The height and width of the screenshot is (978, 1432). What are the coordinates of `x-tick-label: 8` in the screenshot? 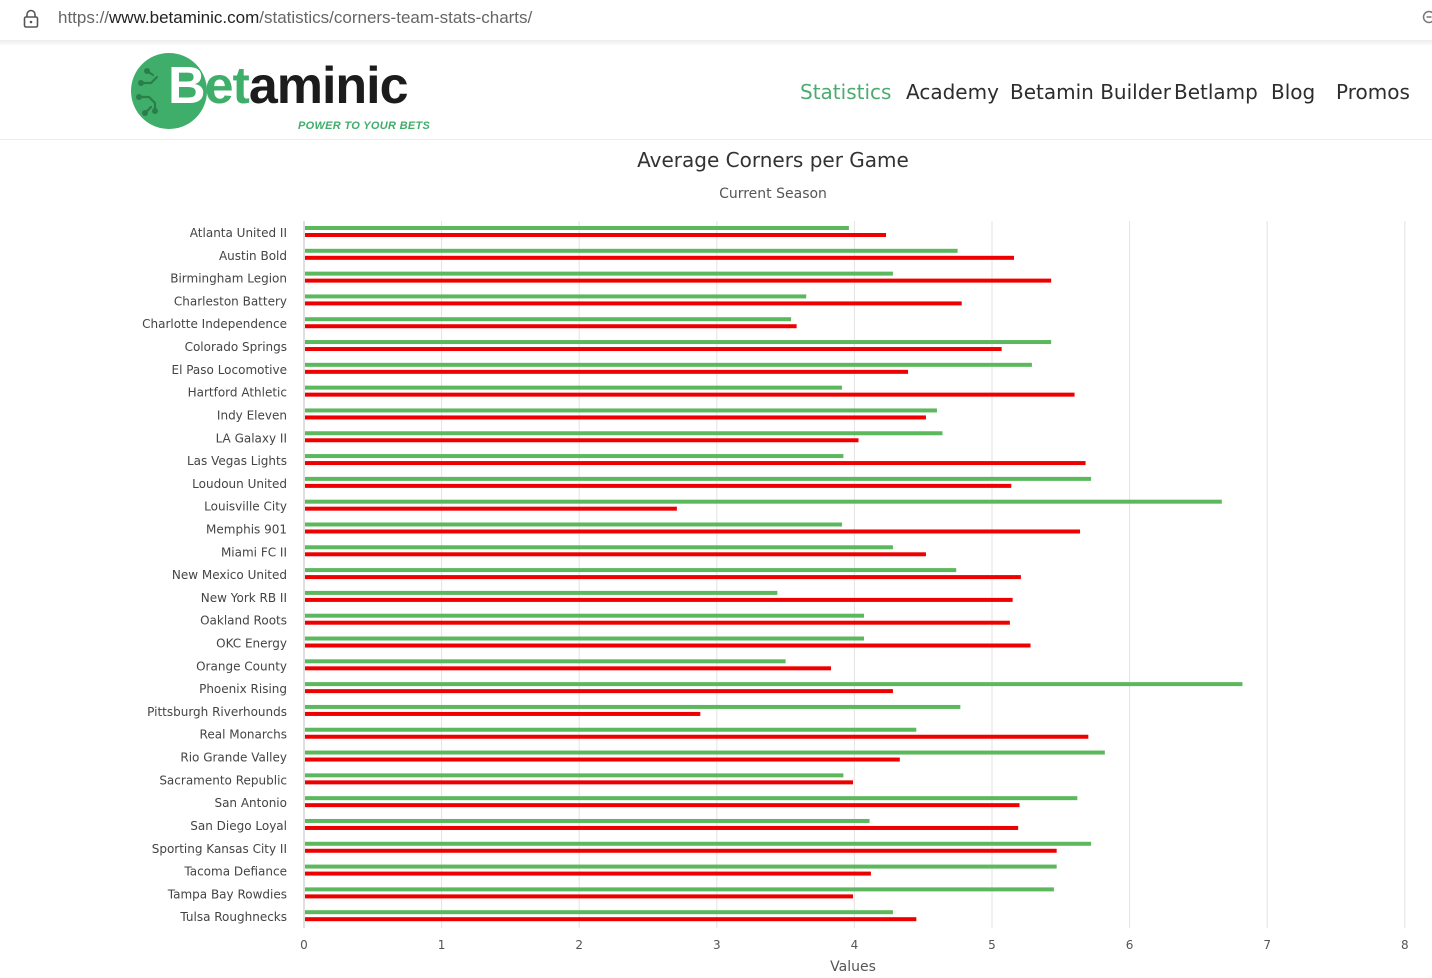 It's located at (1405, 945).